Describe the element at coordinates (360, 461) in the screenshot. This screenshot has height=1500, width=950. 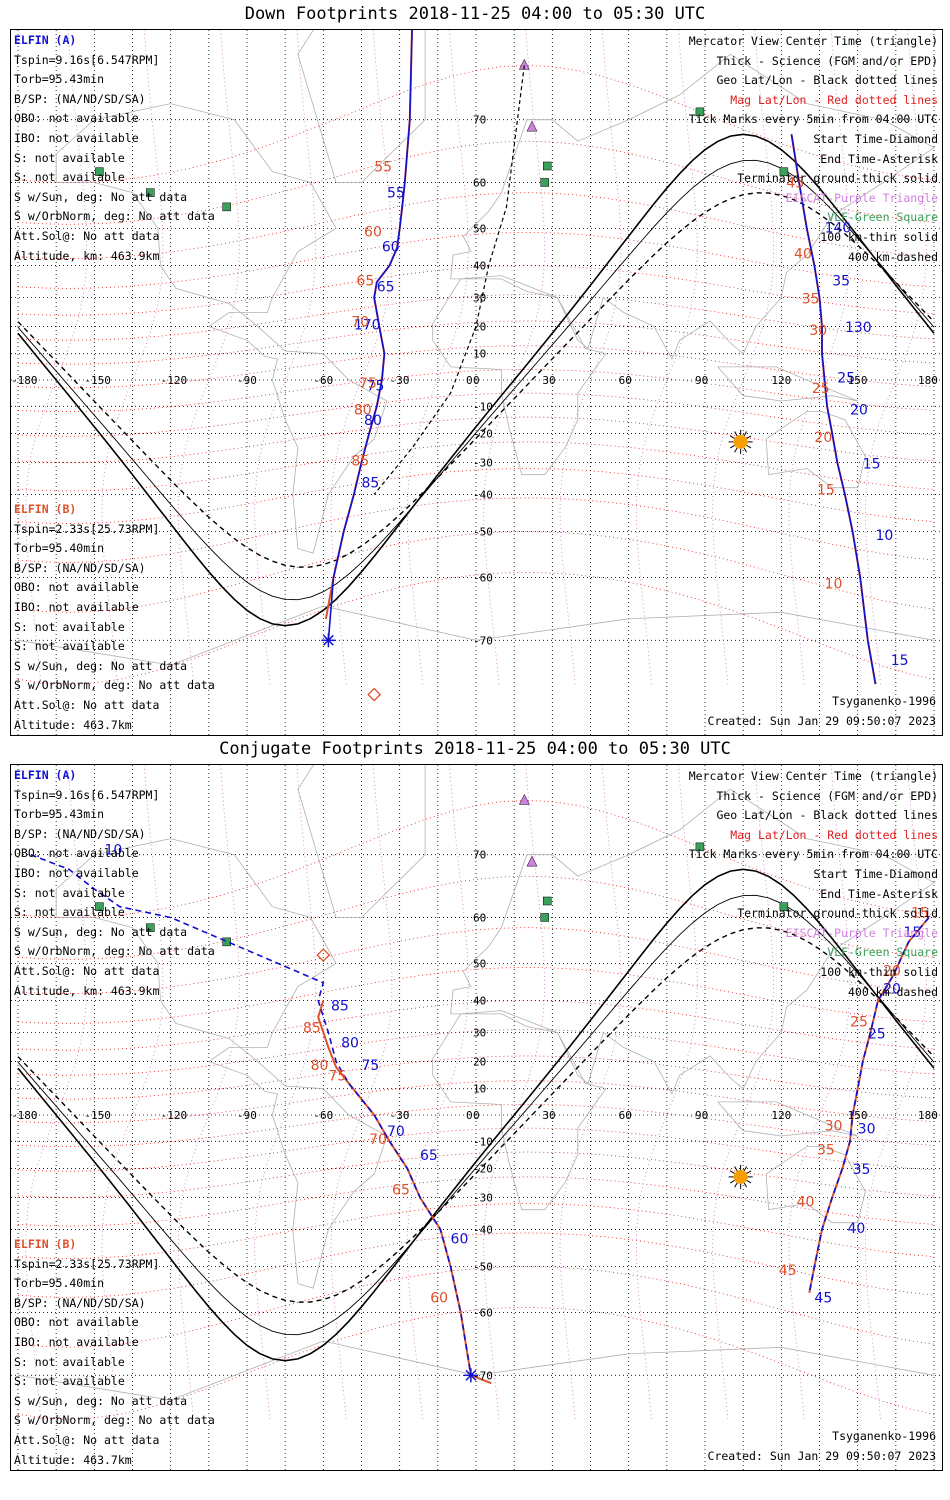
I see `elfin-b-tick-label: 85` at that location.